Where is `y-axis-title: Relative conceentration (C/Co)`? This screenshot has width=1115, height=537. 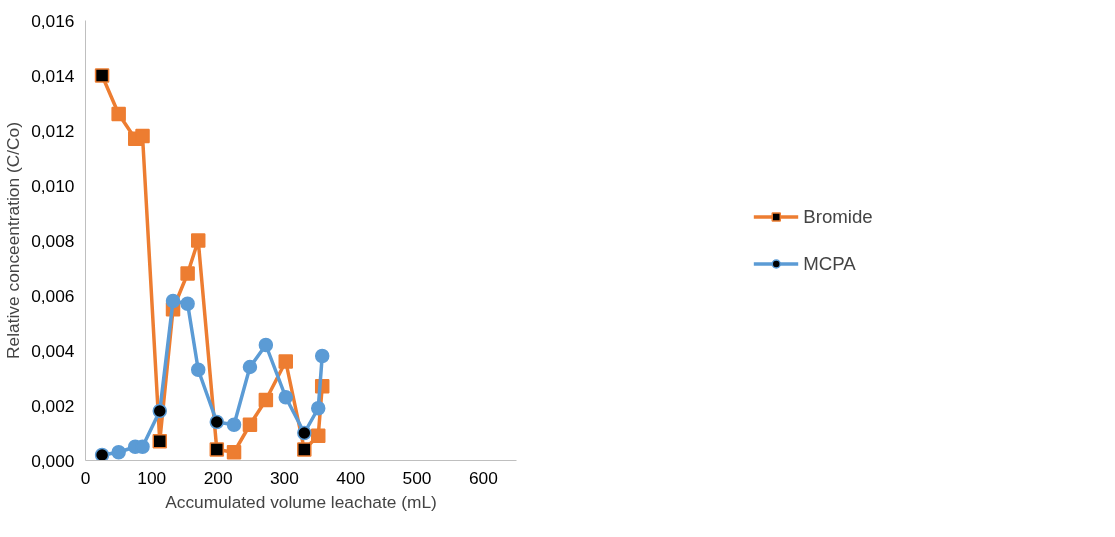 y-axis-title: Relative conceentration (C/Co) is located at coordinates (13, 240).